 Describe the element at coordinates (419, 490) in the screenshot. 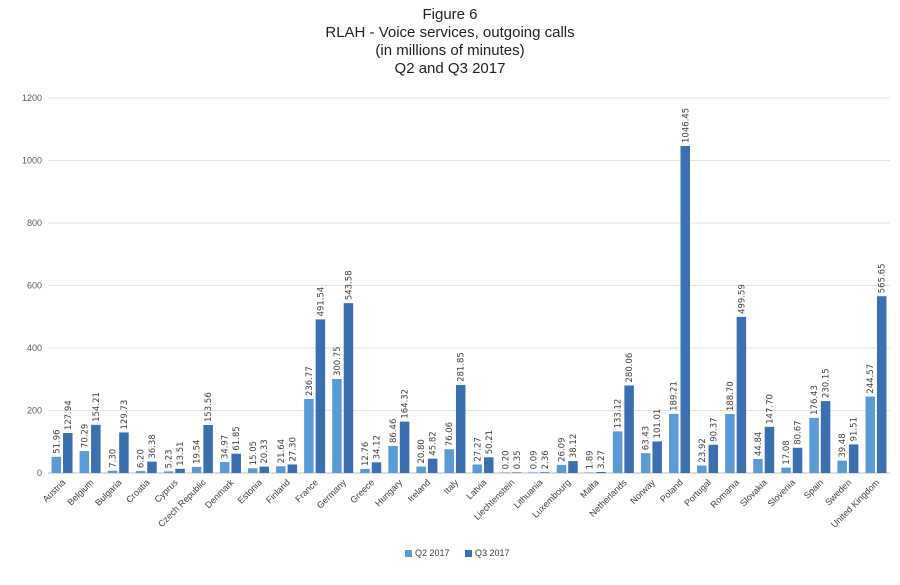

I see `x-category-label: Ireland` at that location.